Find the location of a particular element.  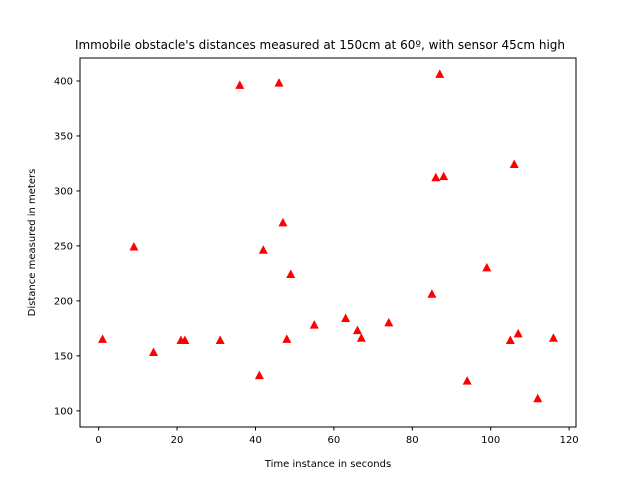

y-axis-label: Distance measured in meters is located at coordinates (32, 243).